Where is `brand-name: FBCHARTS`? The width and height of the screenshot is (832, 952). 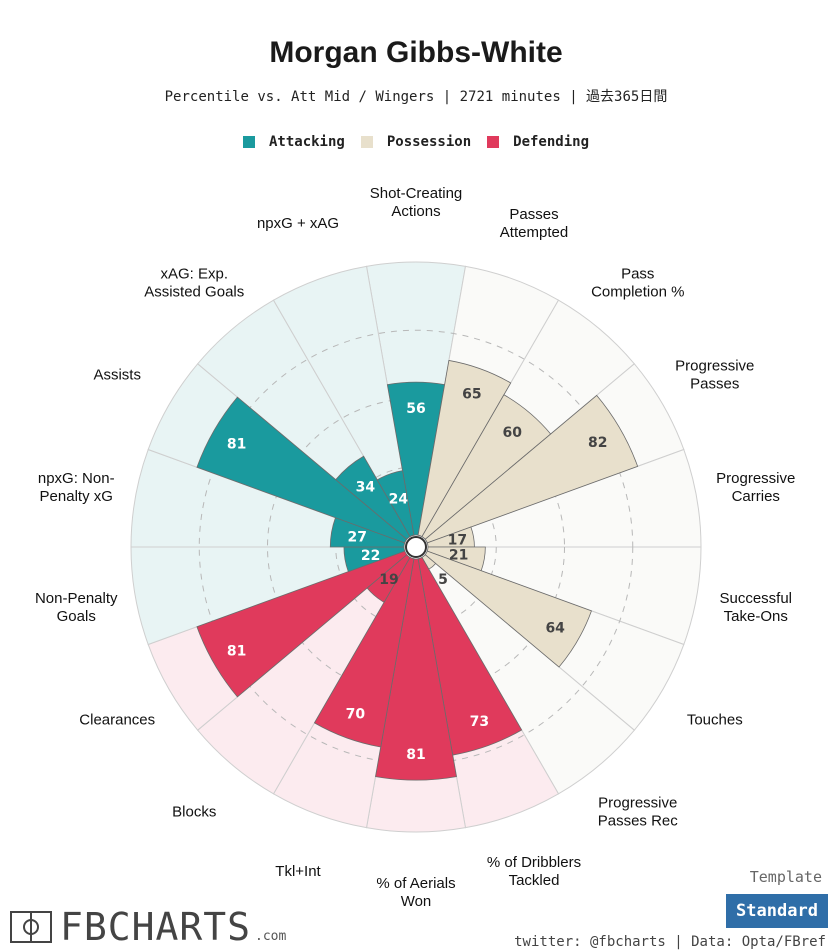
brand-name: FBCHARTS is located at coordinates (156, 927).